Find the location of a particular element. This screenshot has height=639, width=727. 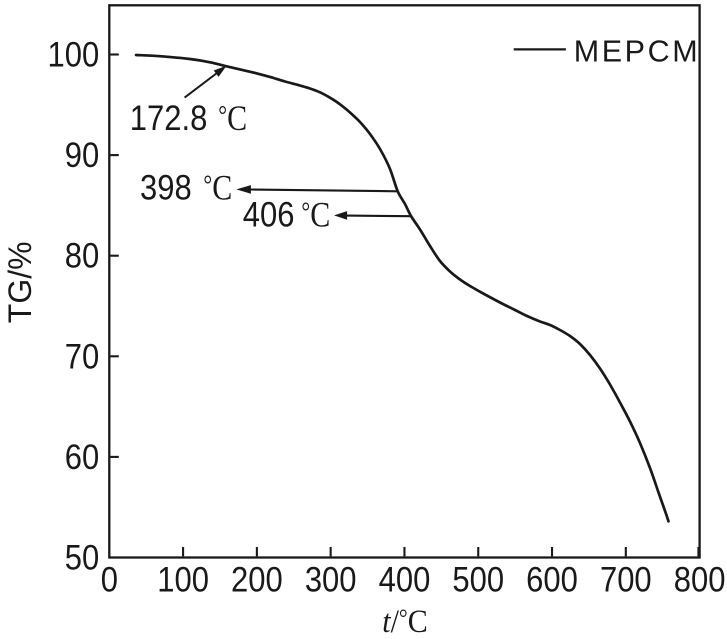

svg-text: MEPCM is located at coordinates (637, 51).